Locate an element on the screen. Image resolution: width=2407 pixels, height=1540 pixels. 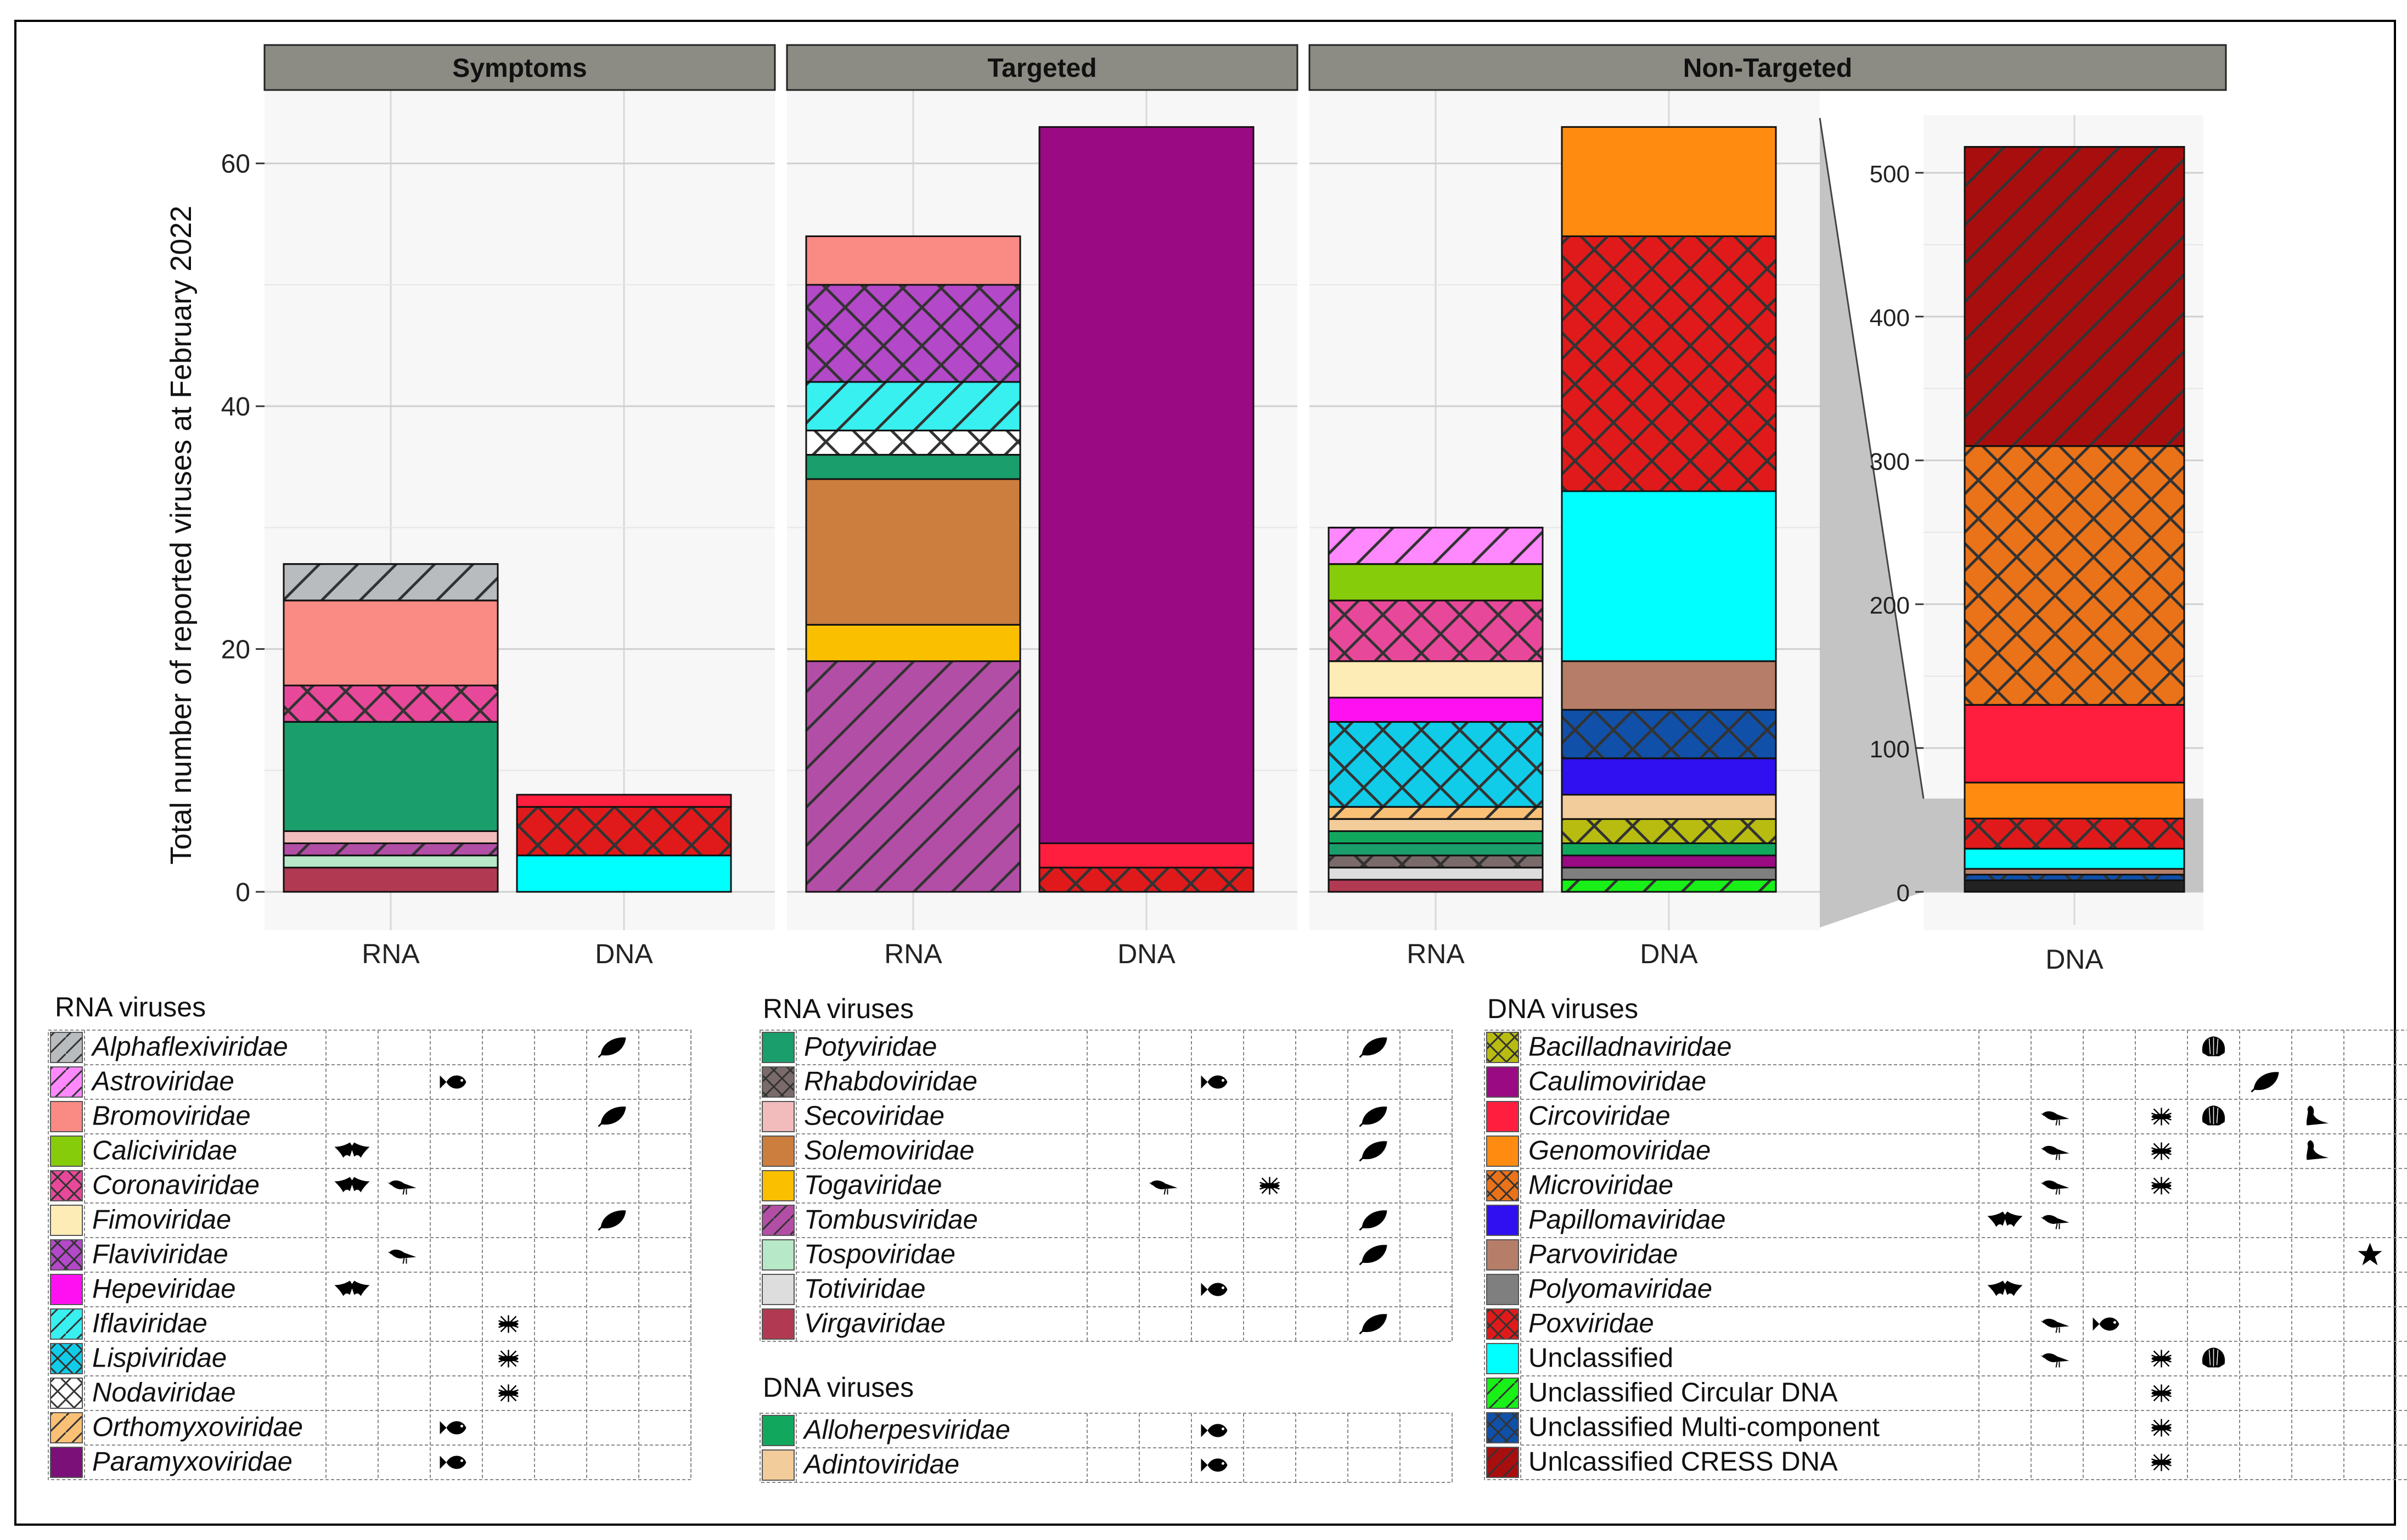
bar-segment-inset-dna-circoviridae is located at coordinates (2074, 744).